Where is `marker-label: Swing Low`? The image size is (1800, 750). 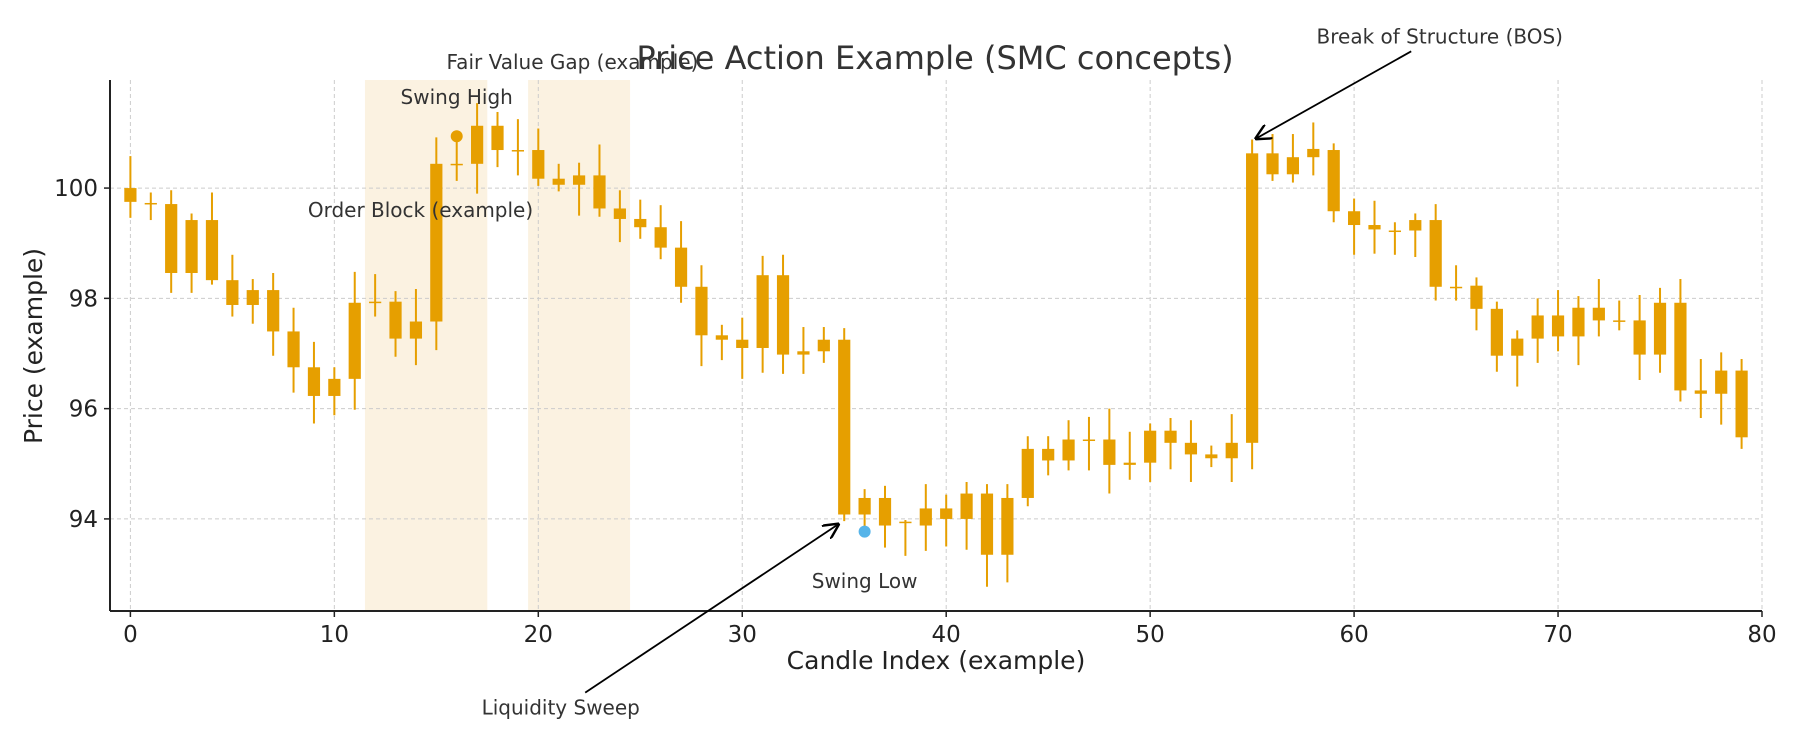 marker-label: Swing Low is located at coordinates (865, 581).